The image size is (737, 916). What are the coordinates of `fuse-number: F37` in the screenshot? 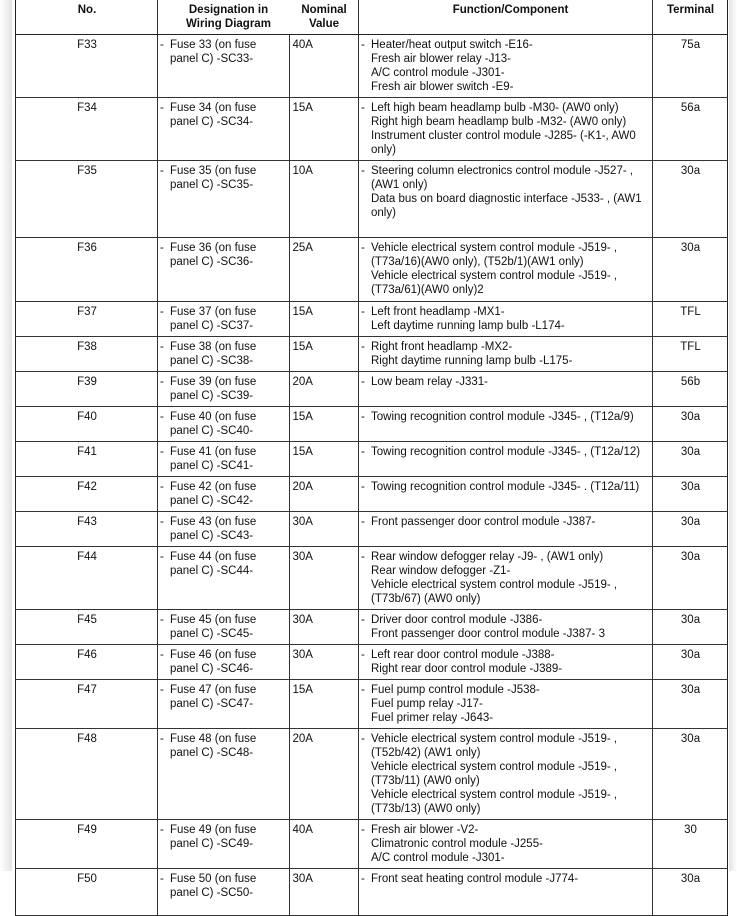 It's located at (86, 319).